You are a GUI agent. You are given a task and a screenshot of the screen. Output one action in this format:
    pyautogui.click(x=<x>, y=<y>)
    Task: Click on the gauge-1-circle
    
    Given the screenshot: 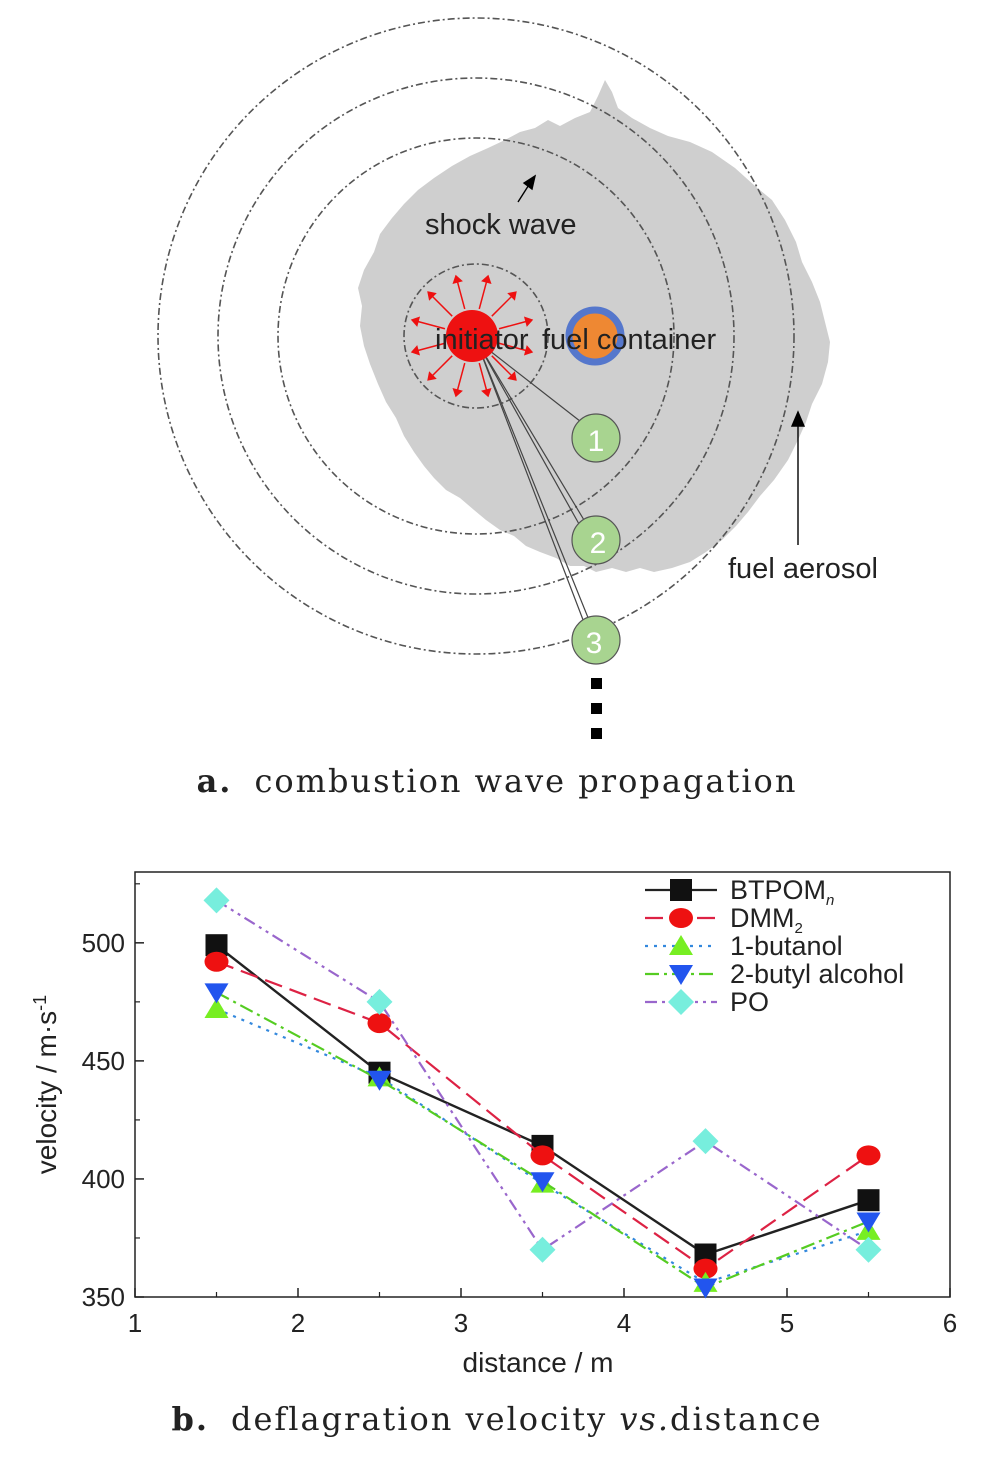 What is the action you would take?
    pyautogui.click(x=596, y=438)
    